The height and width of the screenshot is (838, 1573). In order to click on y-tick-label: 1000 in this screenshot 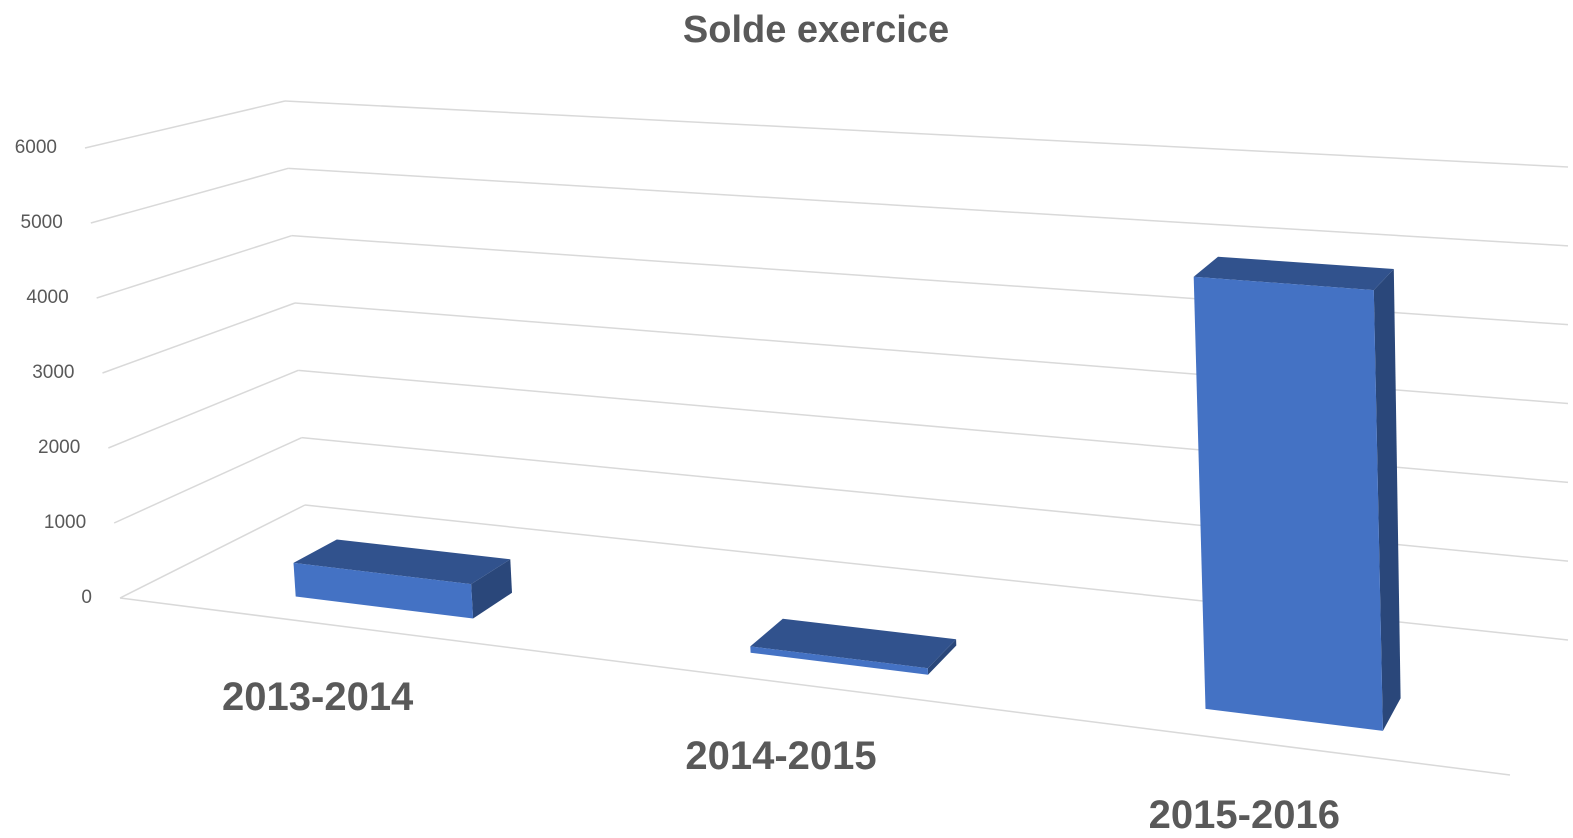, I will do `click(65, 522)`.